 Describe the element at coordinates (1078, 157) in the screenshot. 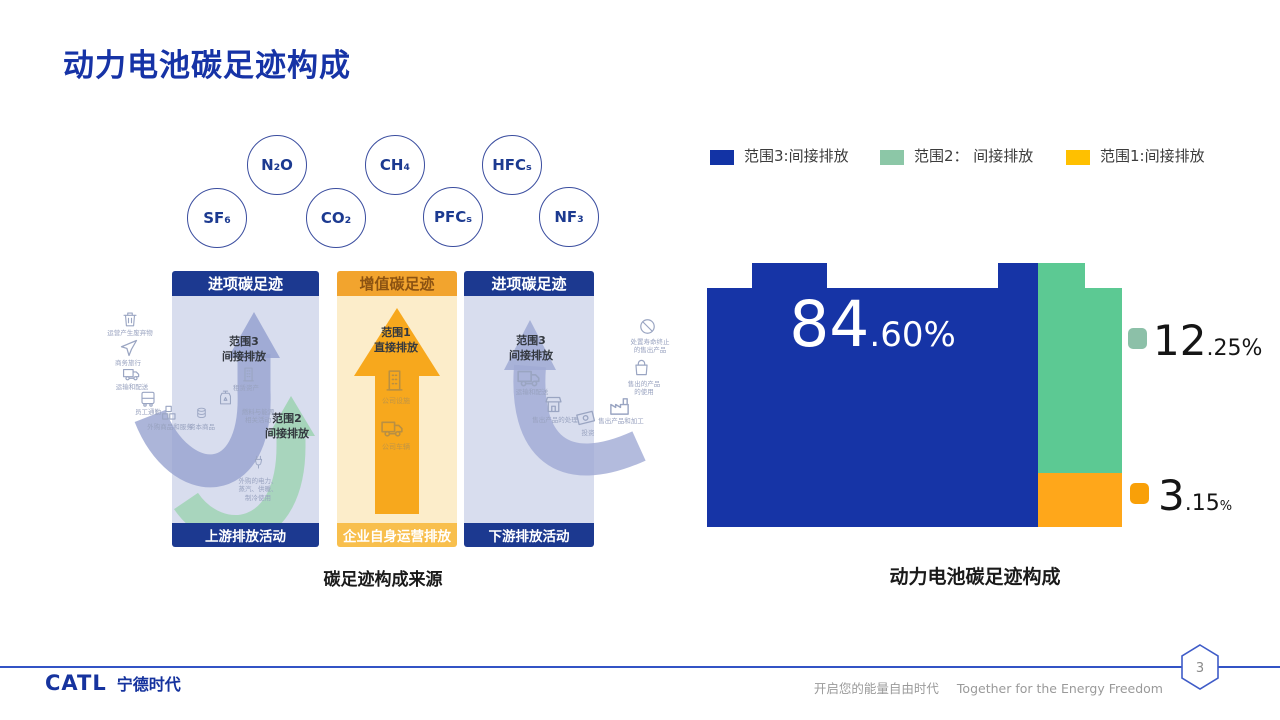

I see `legend-swatch-scope1` at that location.